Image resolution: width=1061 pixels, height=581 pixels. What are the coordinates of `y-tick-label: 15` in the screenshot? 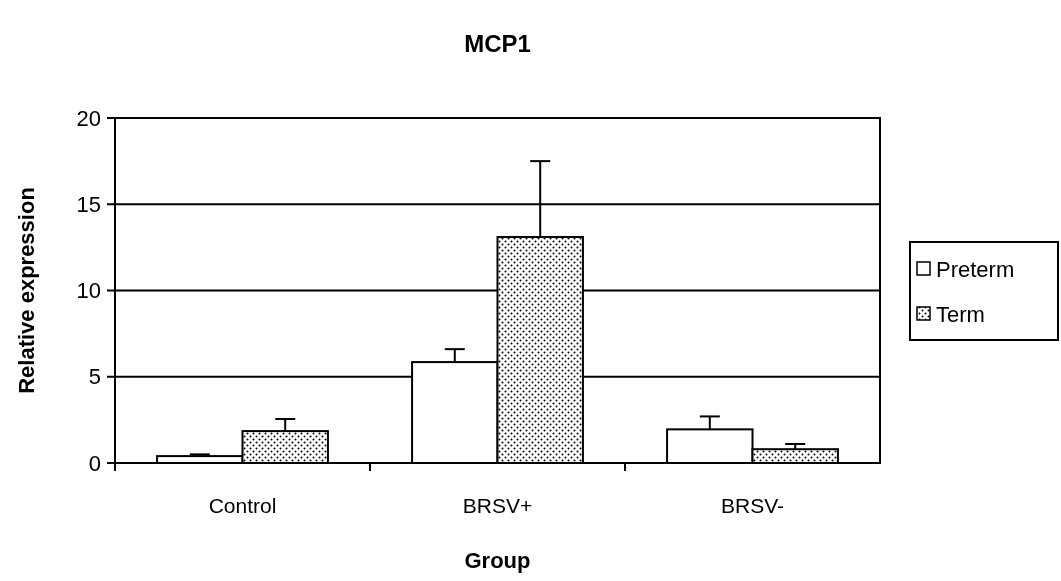 It's located at (88, 204).